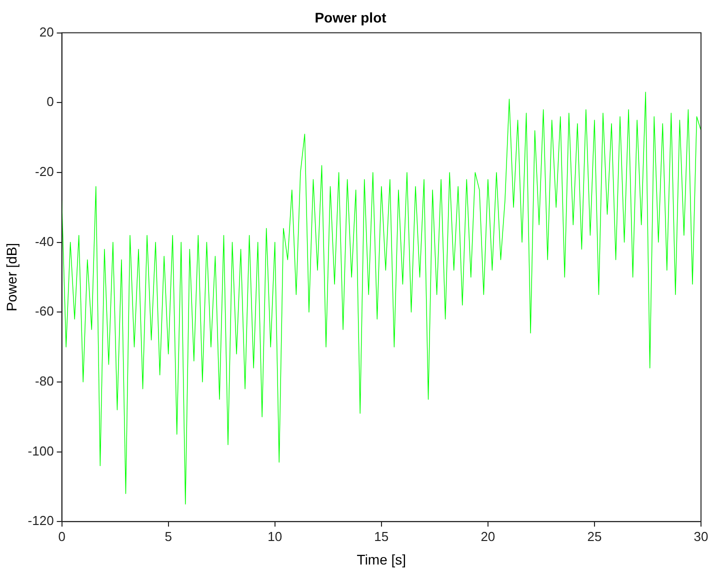 The height and width of the screenshot is (573, 713). What do you see at coordinates (46, 32) in the screenshot?
I see `y-tick-label: 20` at bounding box center [46, 32].